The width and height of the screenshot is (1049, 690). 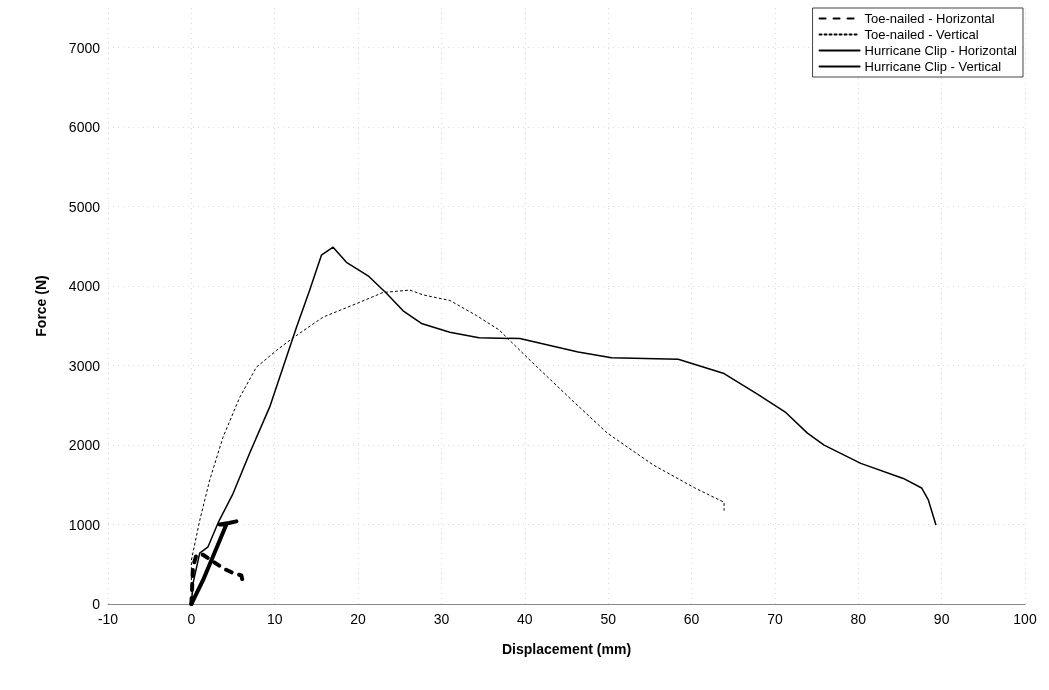 What do you see at coordinates (941, 619) in the screenshot?
I see `x-tick-label: 90` at bounding box center [941, 619].